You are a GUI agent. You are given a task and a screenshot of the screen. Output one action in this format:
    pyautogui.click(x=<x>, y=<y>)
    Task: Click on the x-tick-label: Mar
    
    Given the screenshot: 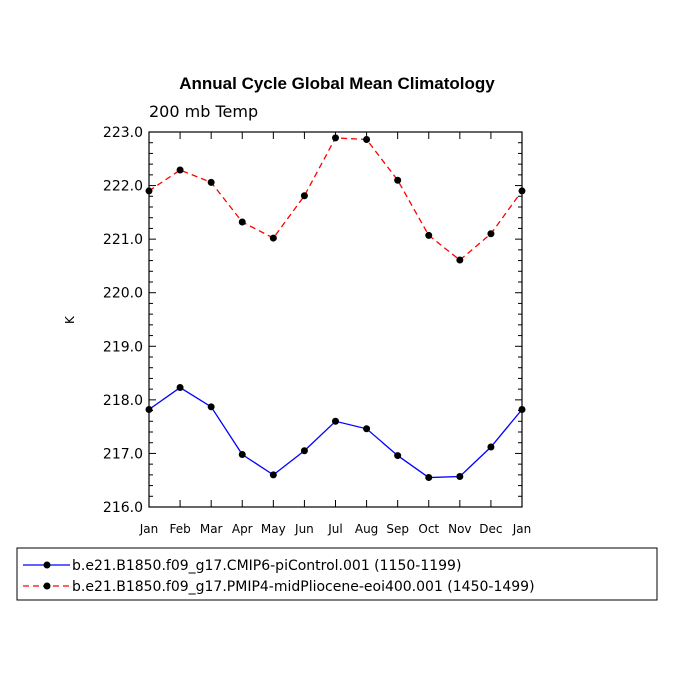 What is the action you would take?
    pyautogui.click(x=211, y=529)
    